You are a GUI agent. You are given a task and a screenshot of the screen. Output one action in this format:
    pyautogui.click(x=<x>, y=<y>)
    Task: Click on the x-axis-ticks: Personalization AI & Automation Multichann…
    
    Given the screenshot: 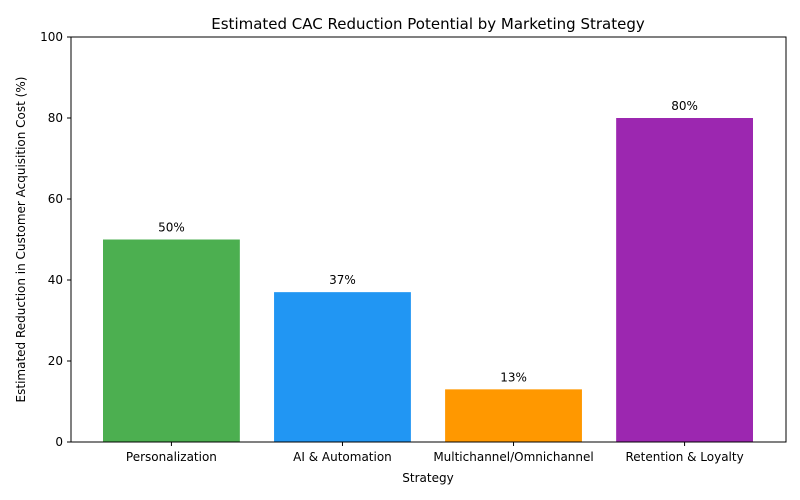 What is the action you would take?
    pyautogui.click(x=435, y=453)
    